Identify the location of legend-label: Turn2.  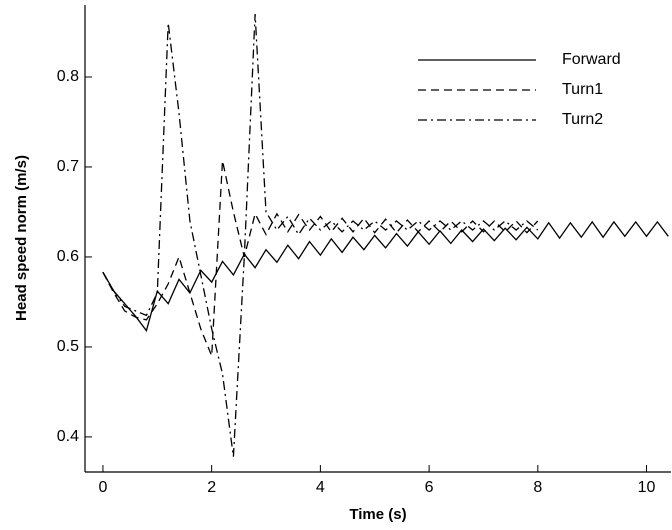
(582, 119).